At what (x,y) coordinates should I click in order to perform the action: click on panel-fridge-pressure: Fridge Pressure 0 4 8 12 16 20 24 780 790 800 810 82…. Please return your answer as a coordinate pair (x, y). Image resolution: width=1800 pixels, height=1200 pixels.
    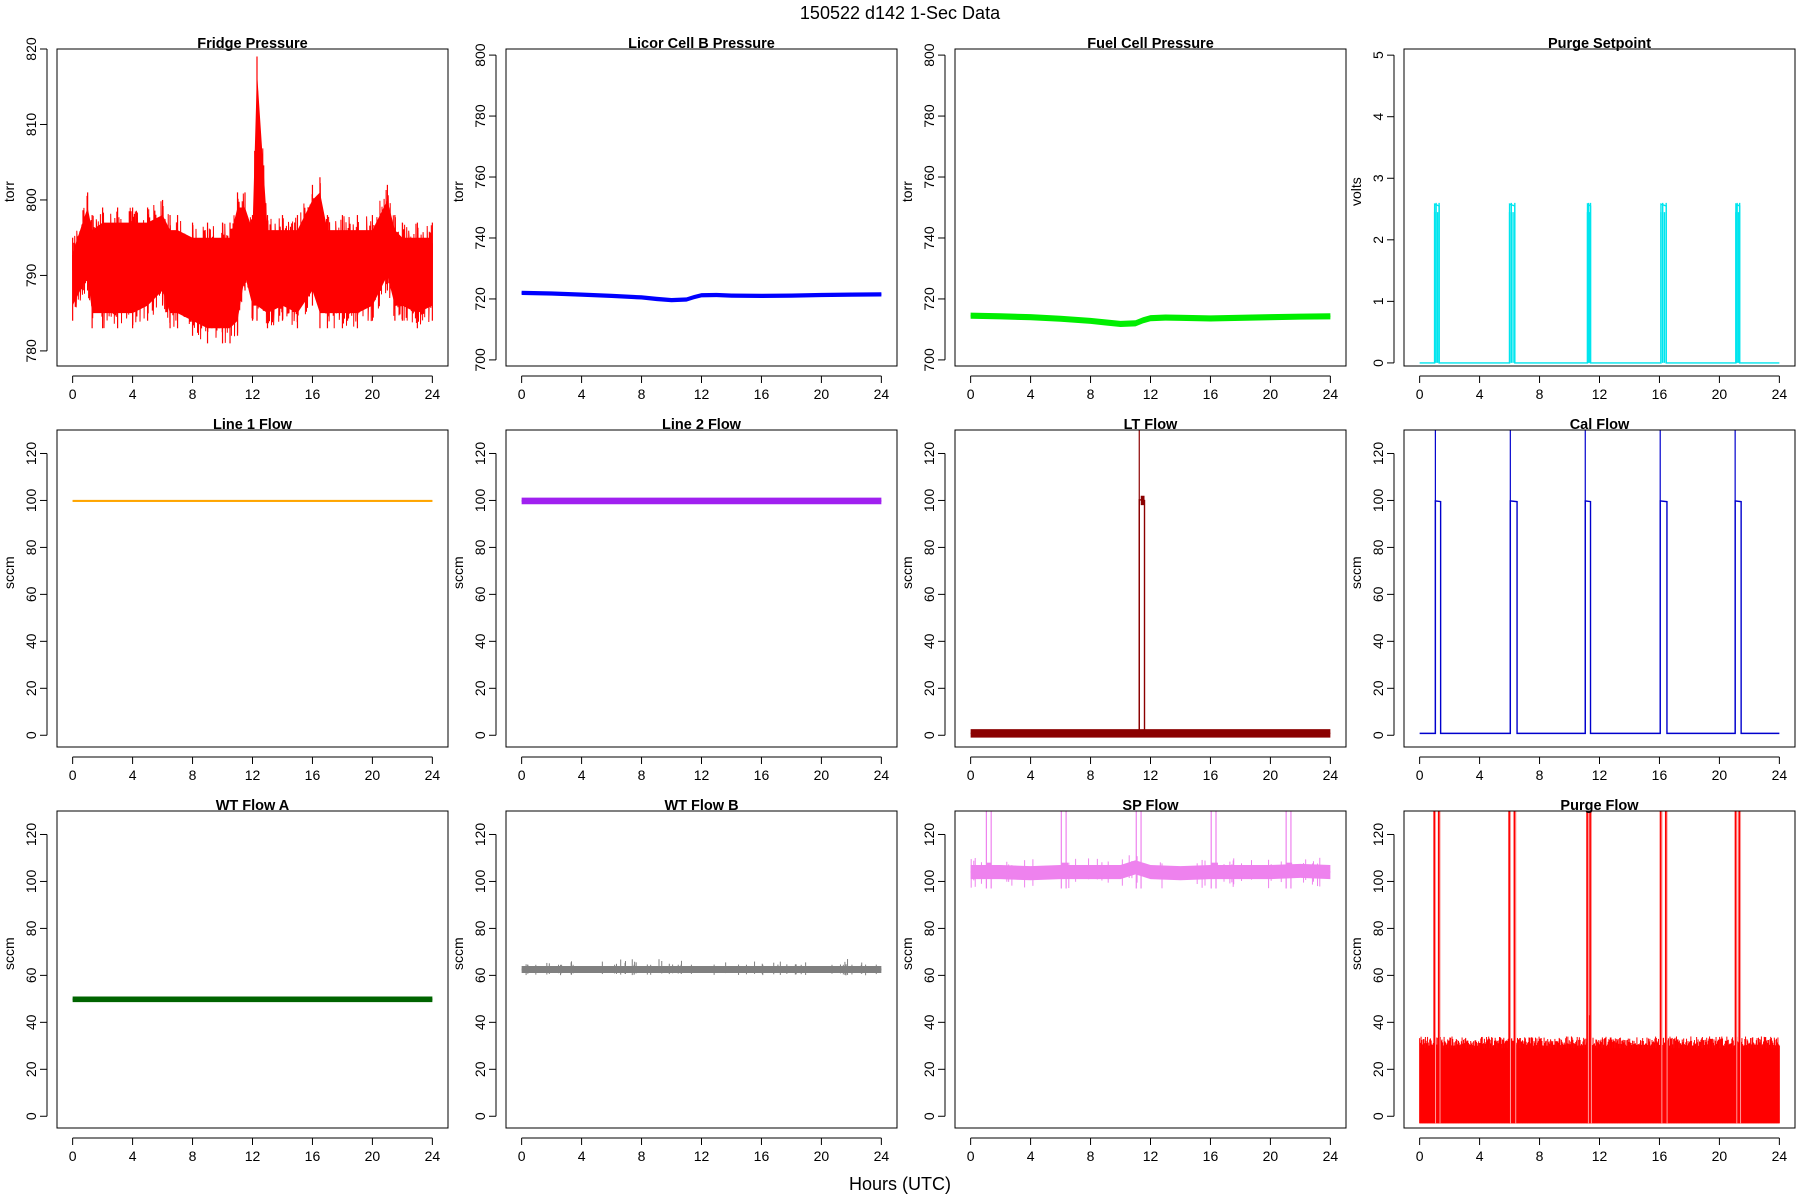
    Looking at the image, I should click on (225, 219).